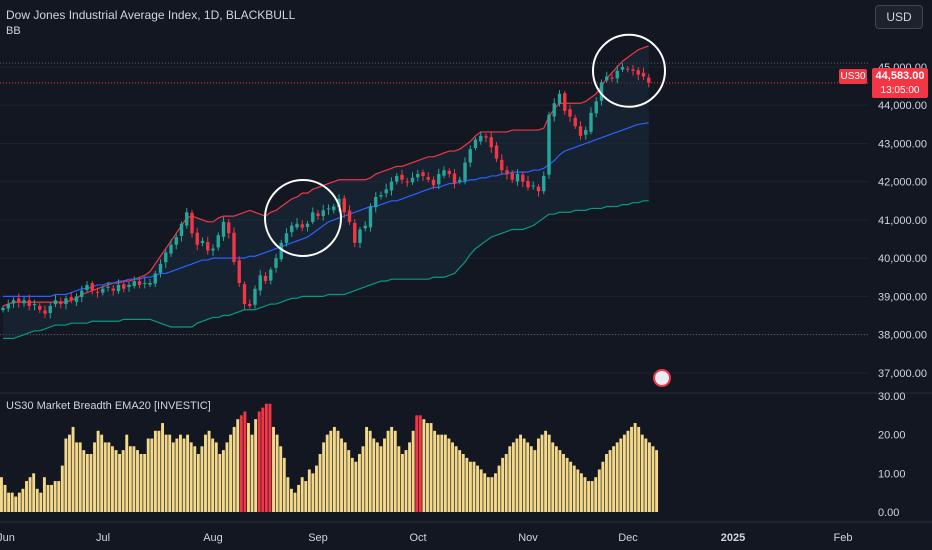 The image size is (932, 550). Describe the element at coordinates (899, 17) in the screenshot. I see `currency-button: USD` at that location.